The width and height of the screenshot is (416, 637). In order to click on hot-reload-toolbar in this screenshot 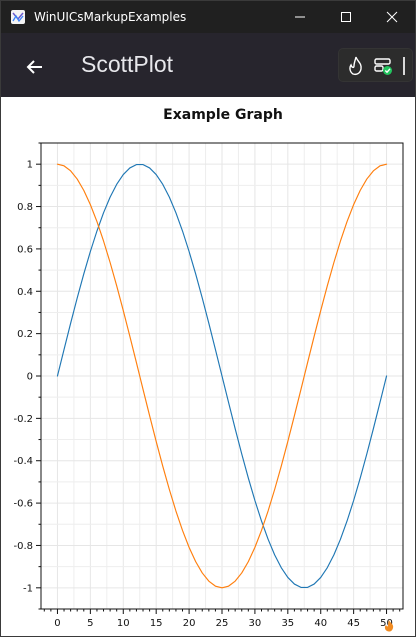, I will do `click(375, 65)`.